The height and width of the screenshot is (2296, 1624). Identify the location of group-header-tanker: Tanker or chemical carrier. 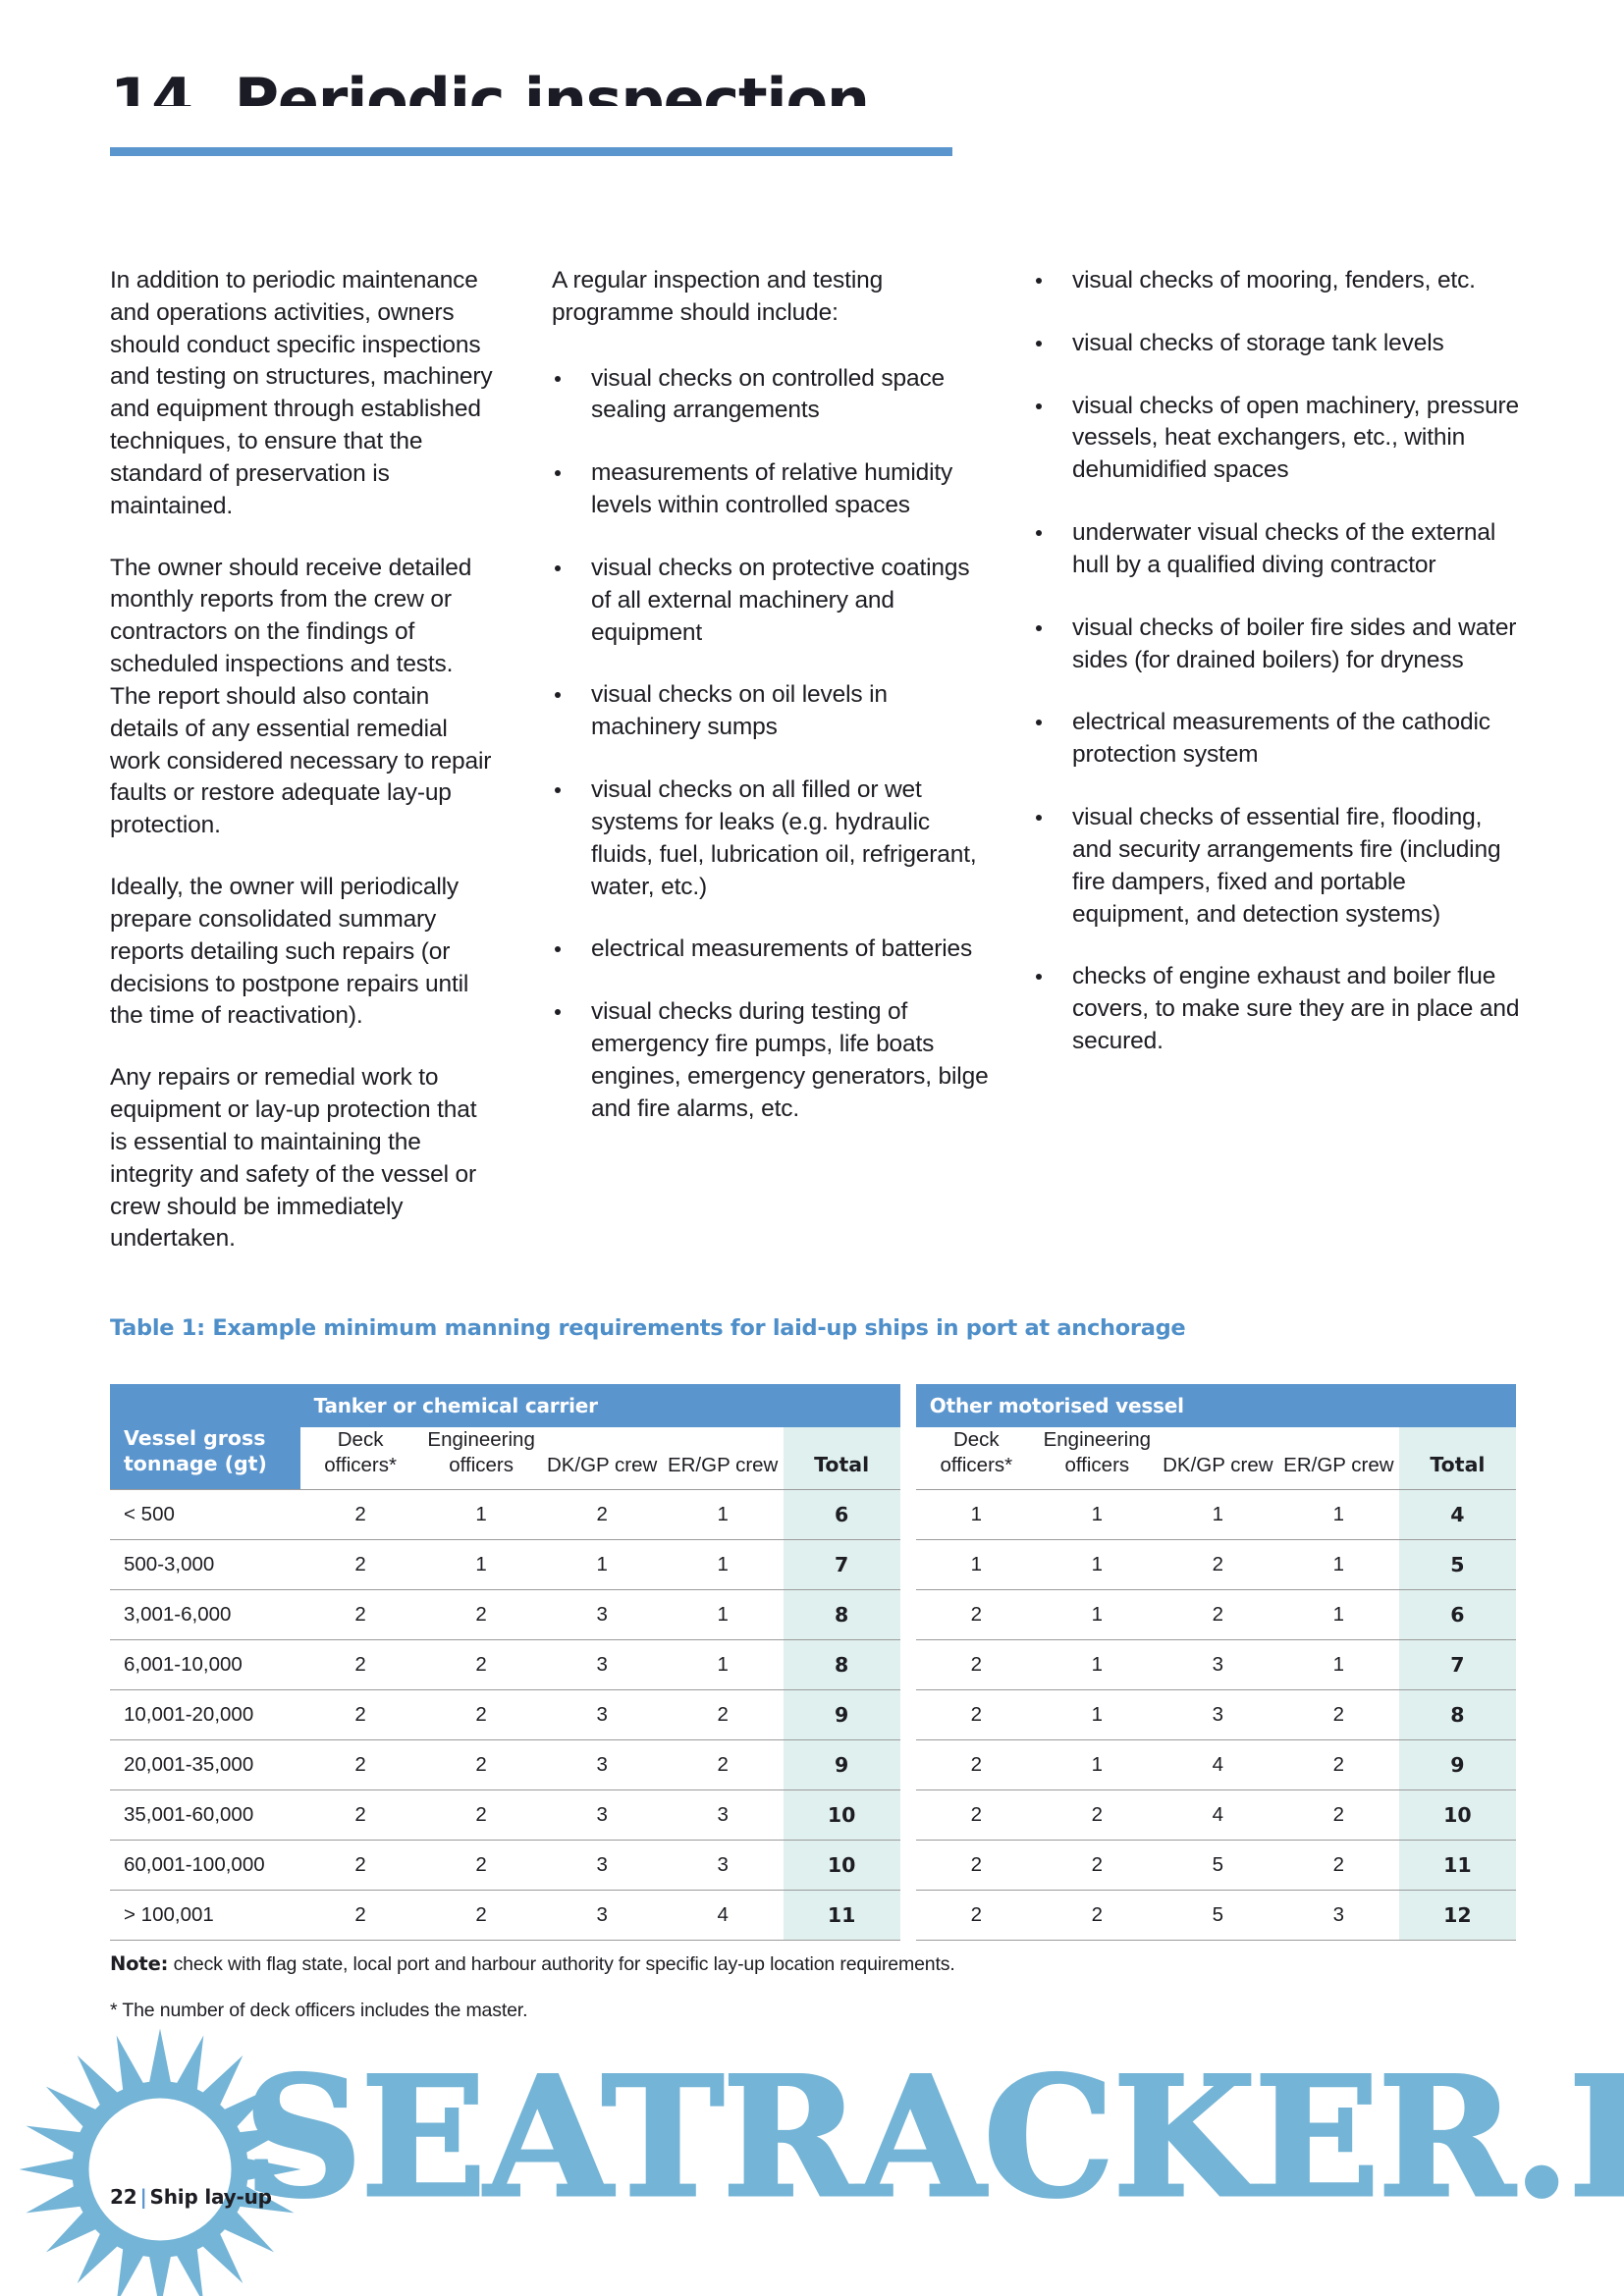
(599, 1405).